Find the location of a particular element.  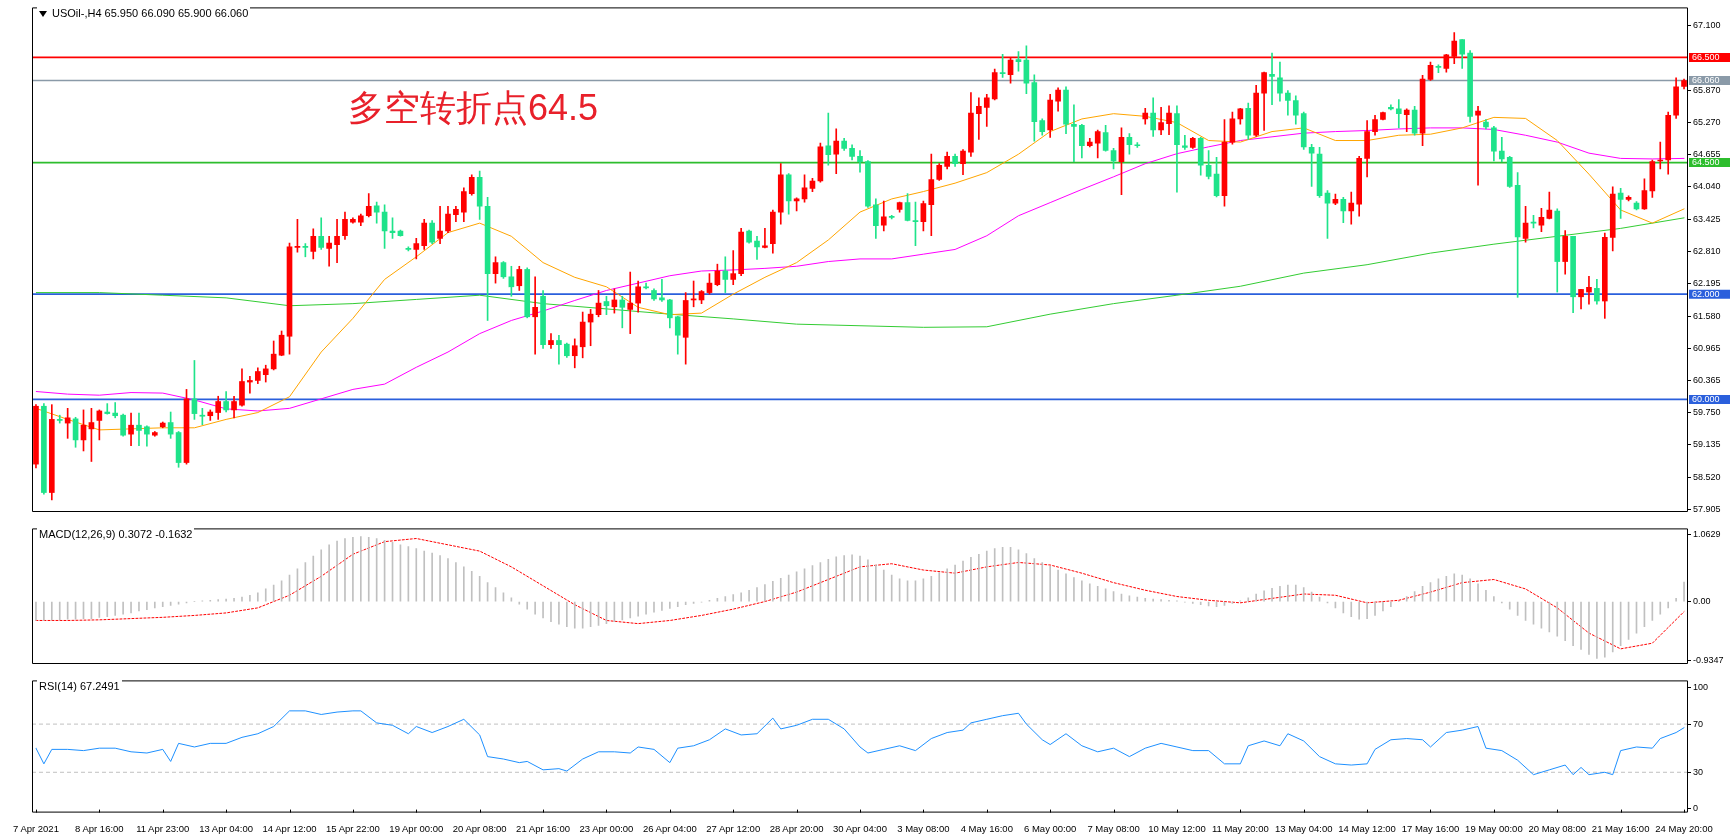

x-tick-label: 11 Apr 23:00 is located at coordinates (163, 828).